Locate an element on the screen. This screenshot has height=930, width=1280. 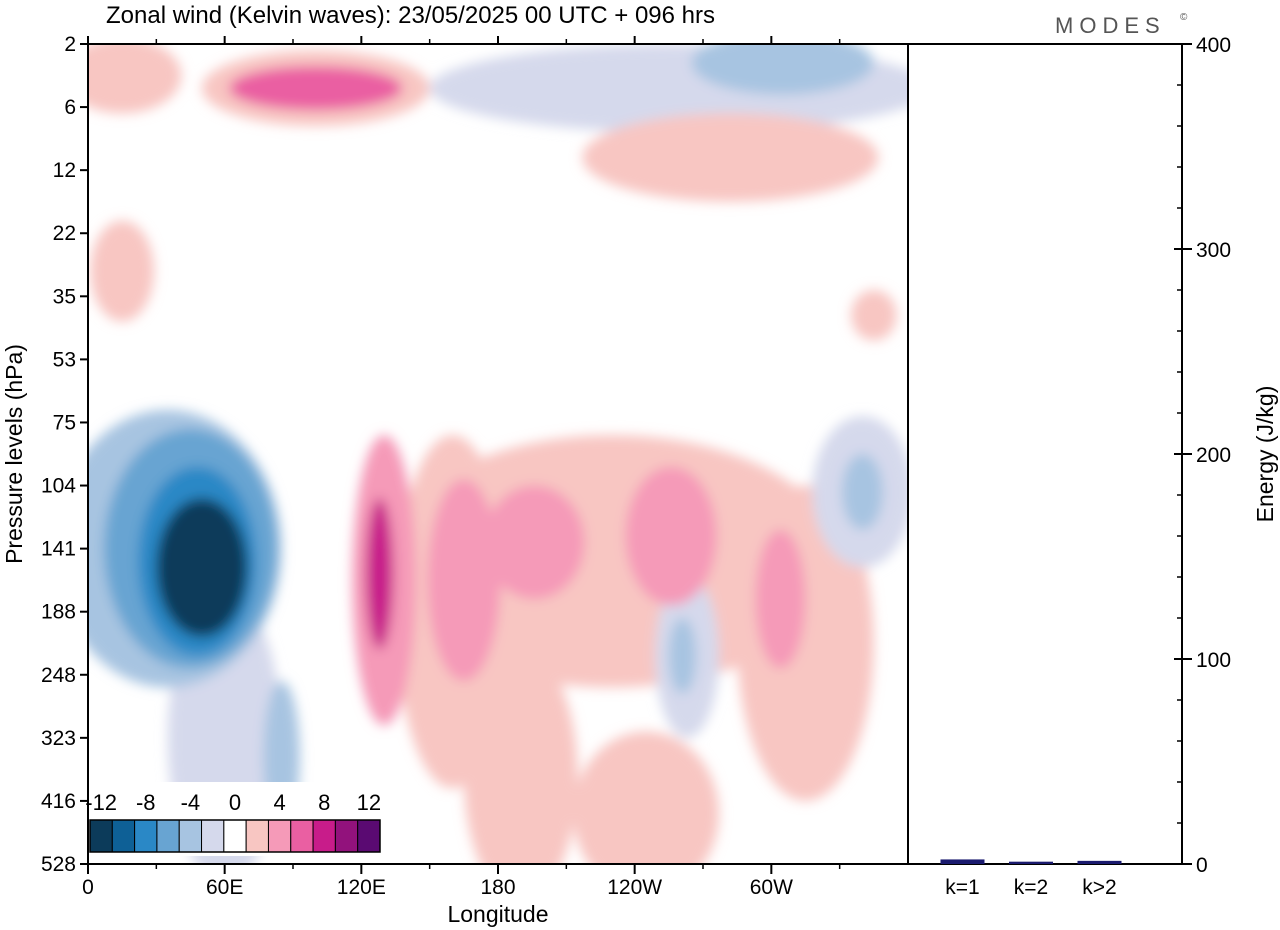
colorbar-label: -12 is located at coordinates (101, 802).